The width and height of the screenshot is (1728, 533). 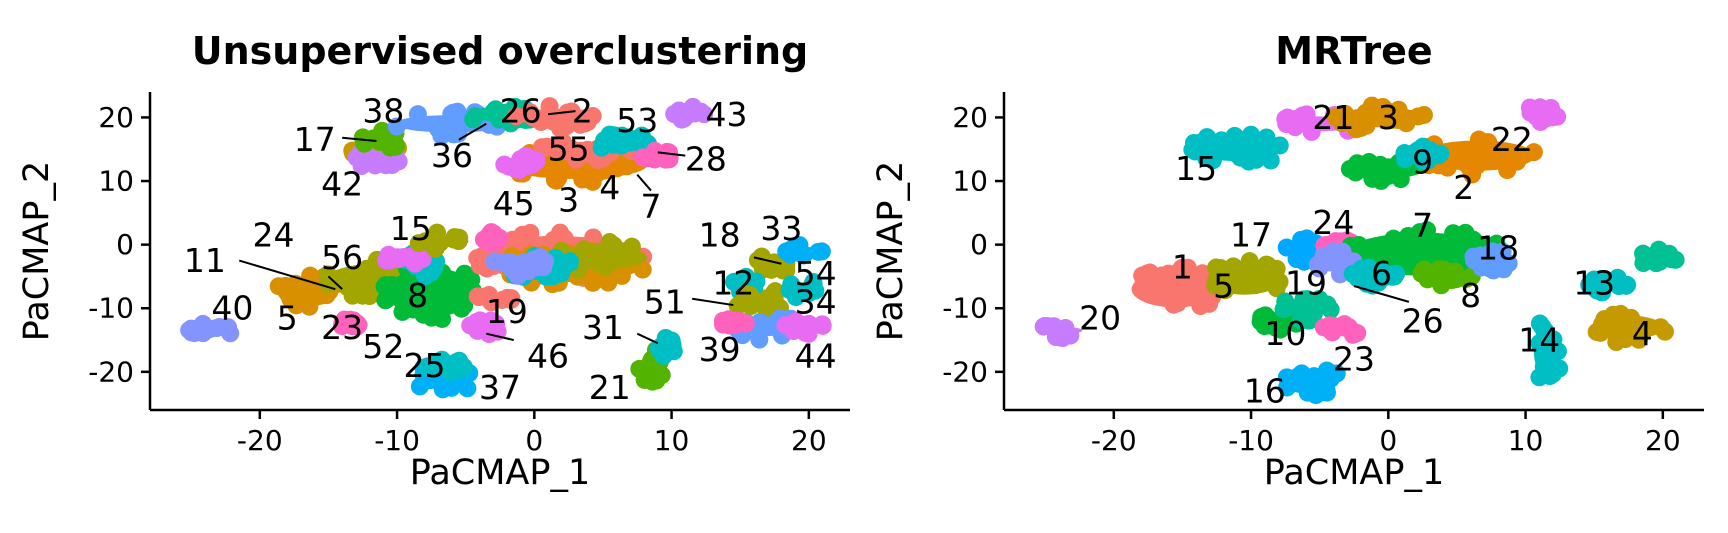 I want to click on cluster-label: 1, so click(x=1182, y=266).